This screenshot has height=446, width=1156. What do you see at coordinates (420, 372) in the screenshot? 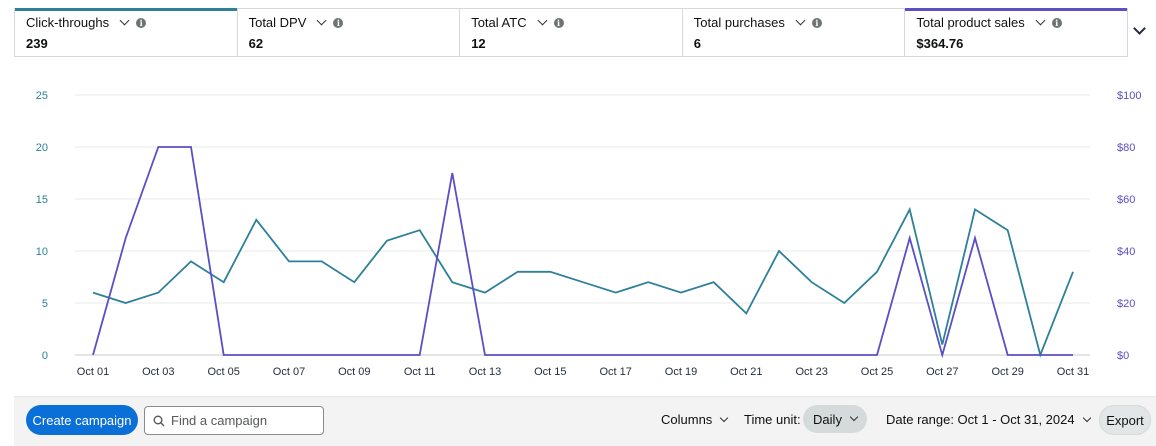
I see `x-tick-label: Oct 11` at bounding box center [420, 372].